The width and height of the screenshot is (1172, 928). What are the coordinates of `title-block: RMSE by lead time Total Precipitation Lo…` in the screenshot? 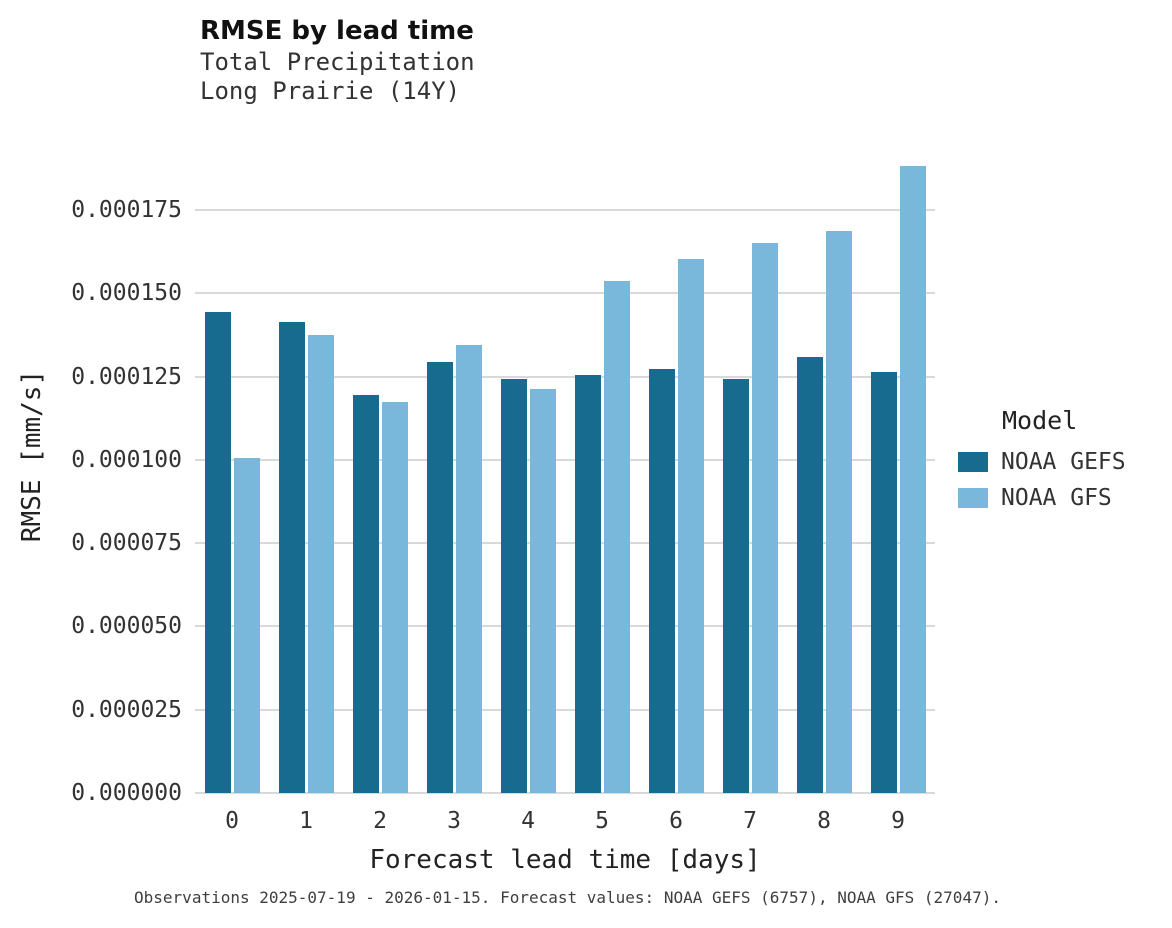 It's located at (337, 60).